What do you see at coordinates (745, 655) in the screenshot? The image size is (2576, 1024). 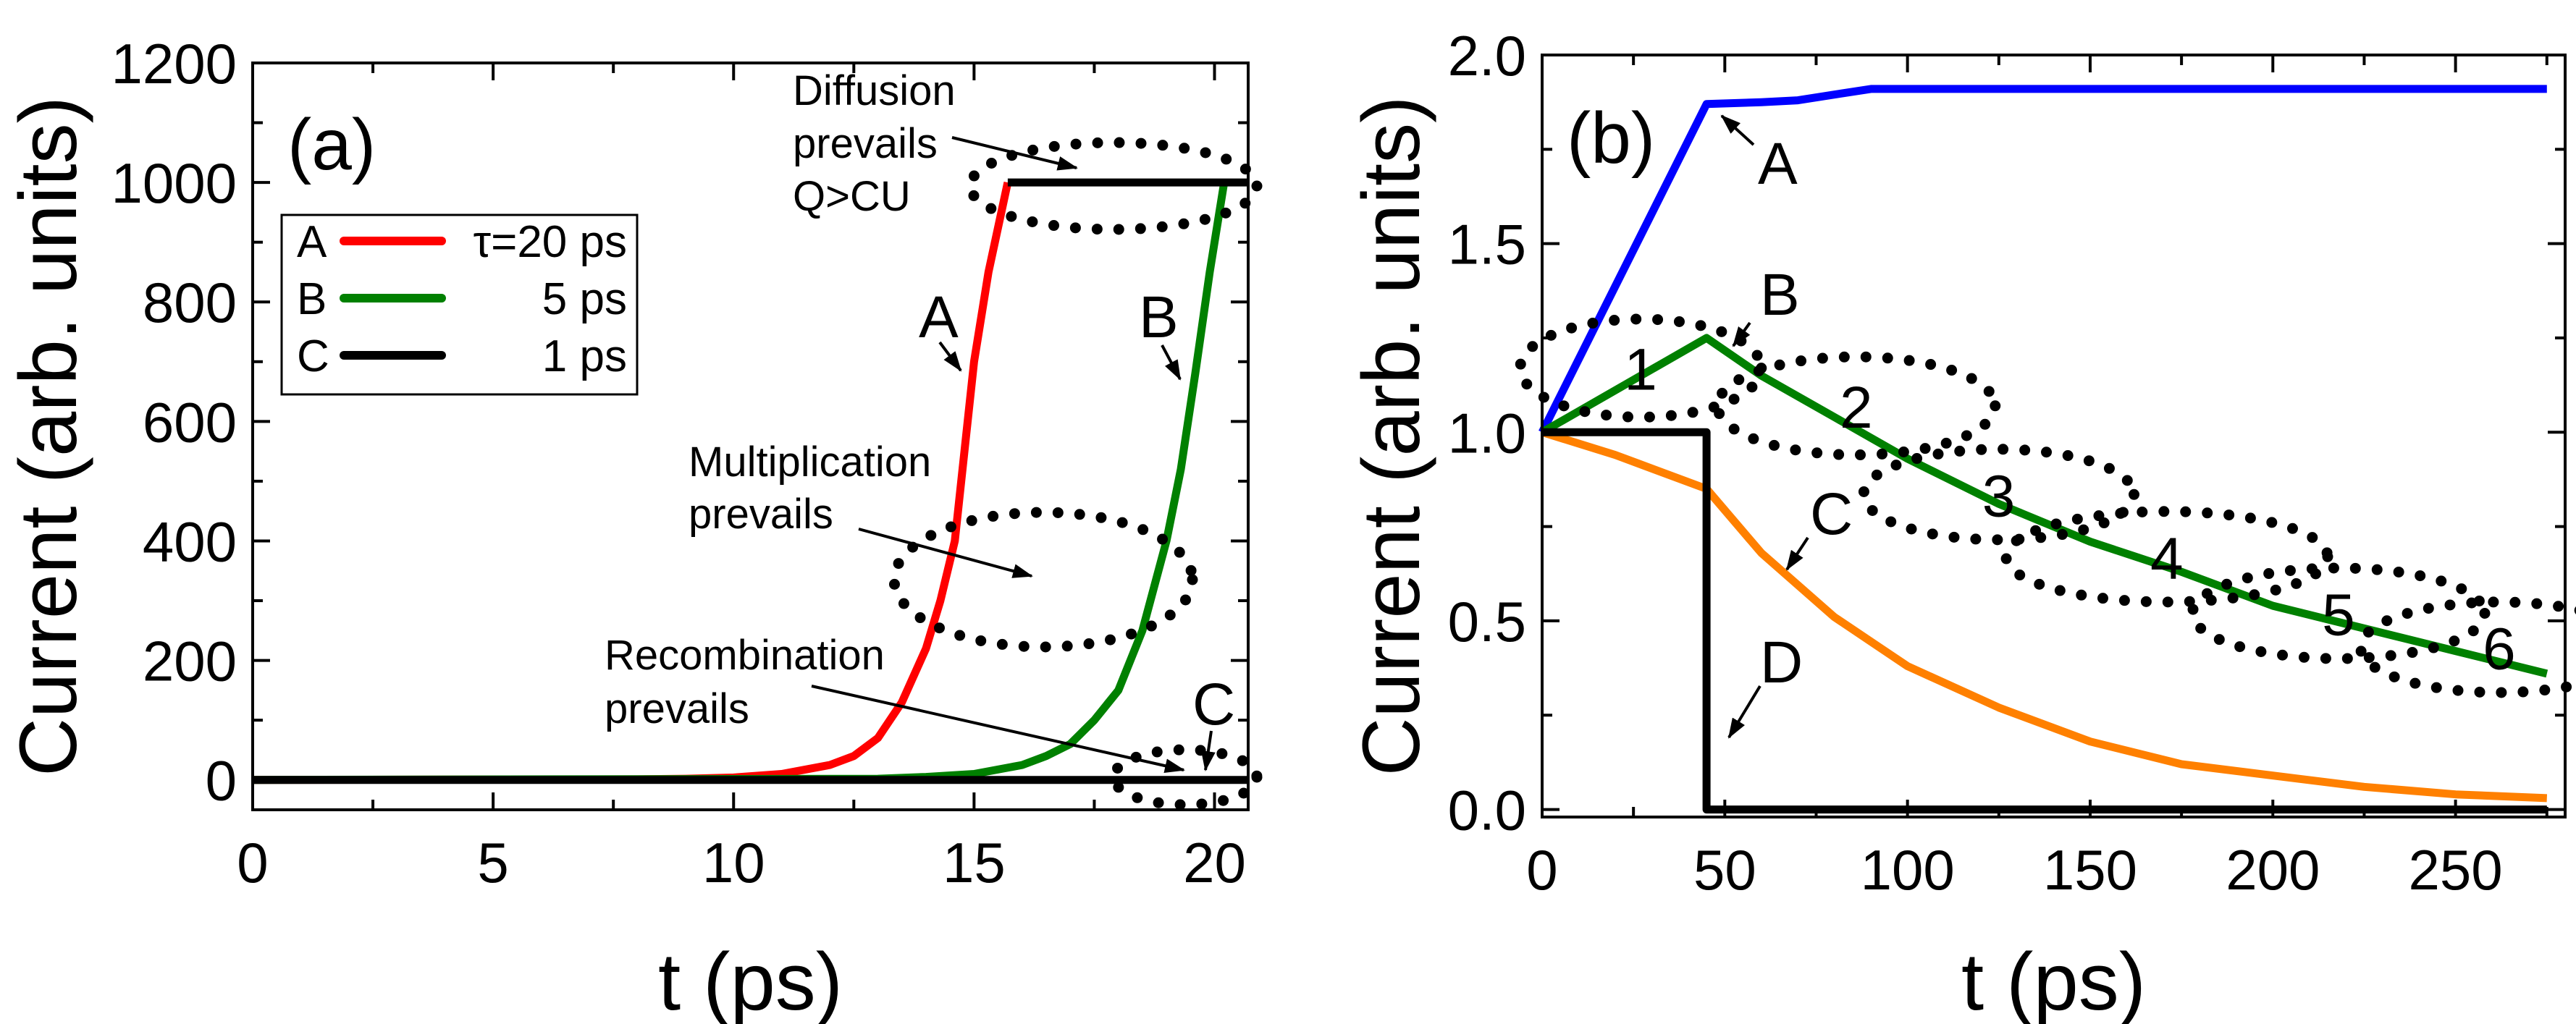 I see `annotation-recombination: Recombination` at bounding box center [745, 655].